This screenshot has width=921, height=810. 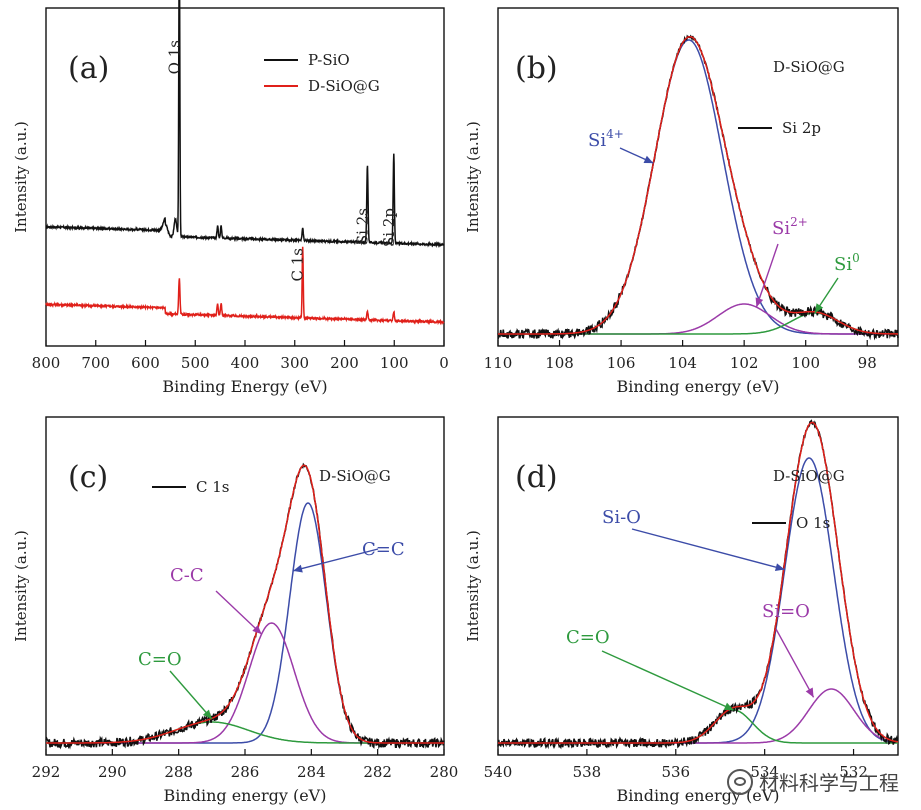 I want to click on panel-a-x-axis-label: Binding Energy (eV), so click(x=244, y=386).